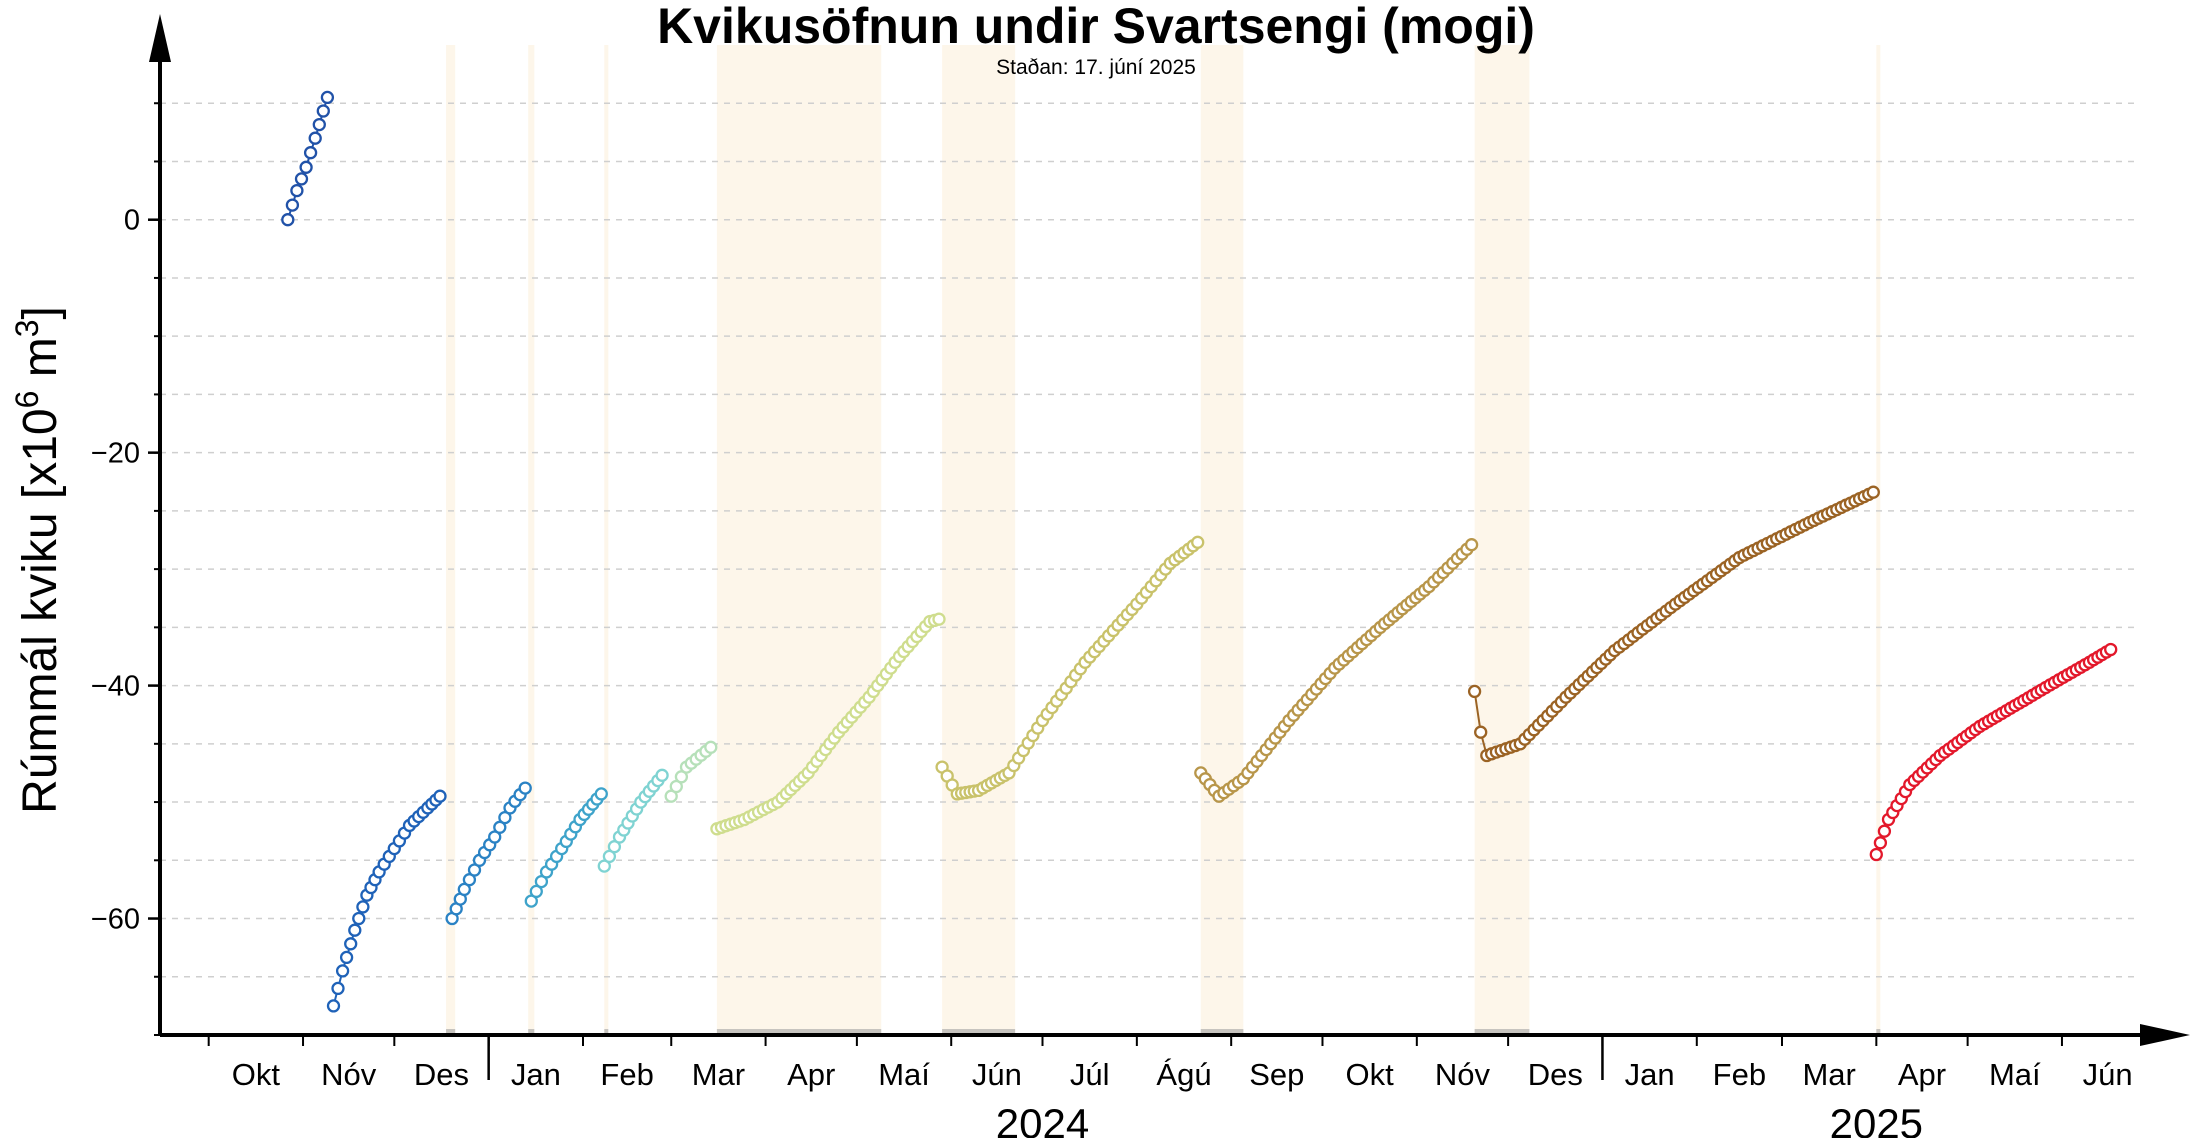  I want to click on x-year-label: 2025, so click(1876, 1119).